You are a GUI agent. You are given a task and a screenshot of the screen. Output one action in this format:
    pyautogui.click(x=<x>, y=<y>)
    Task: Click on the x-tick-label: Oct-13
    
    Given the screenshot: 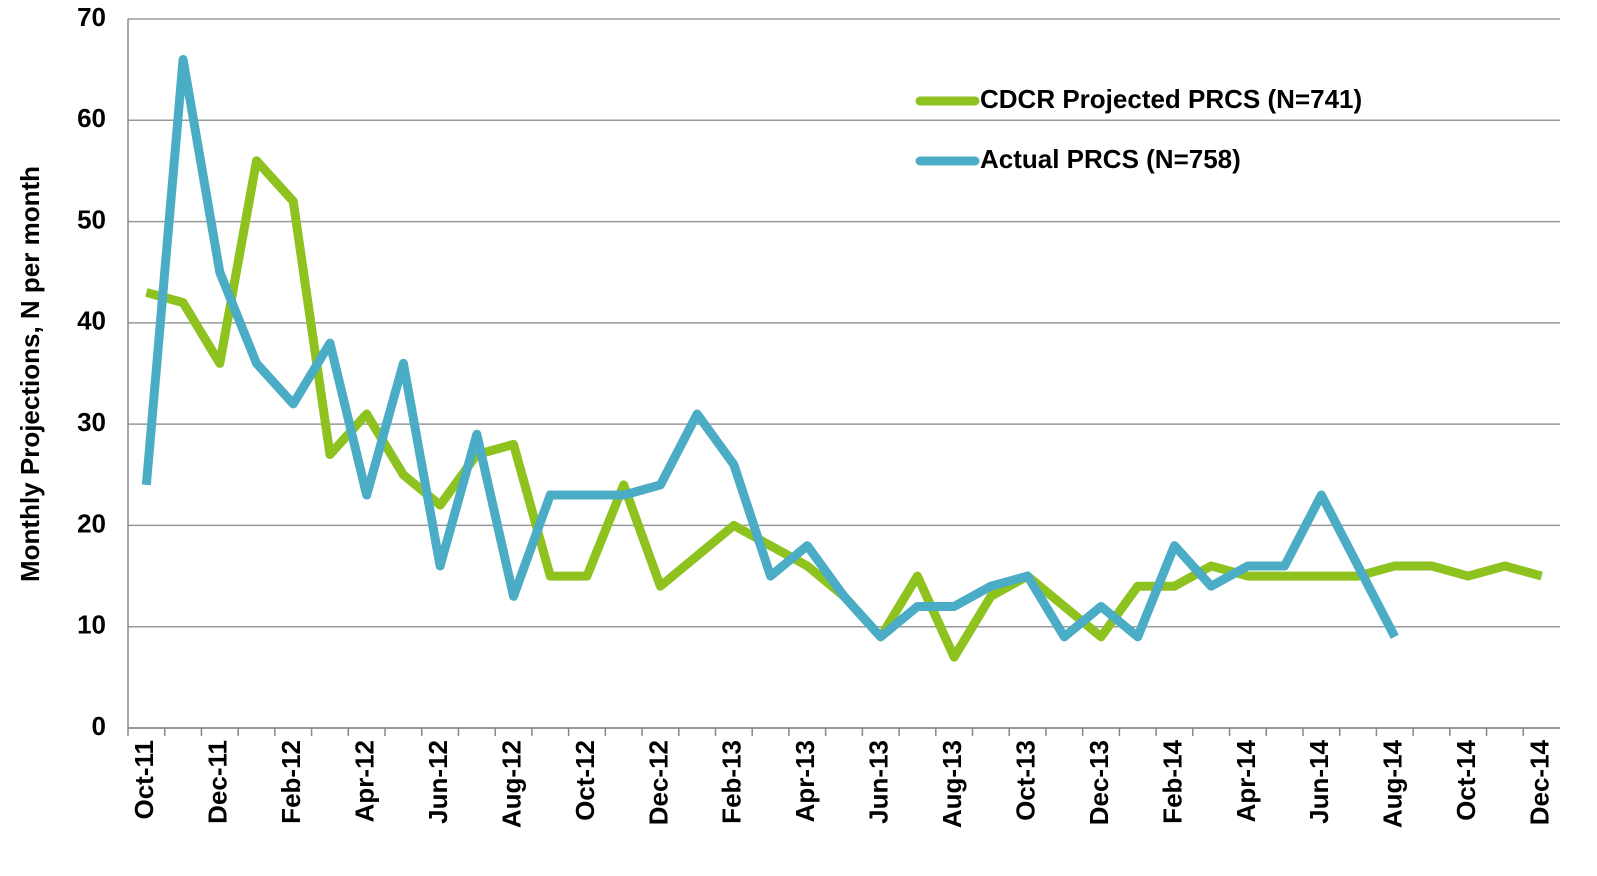 What is the action you would take?
    pyautogui.click(x=1025, y=780)
    